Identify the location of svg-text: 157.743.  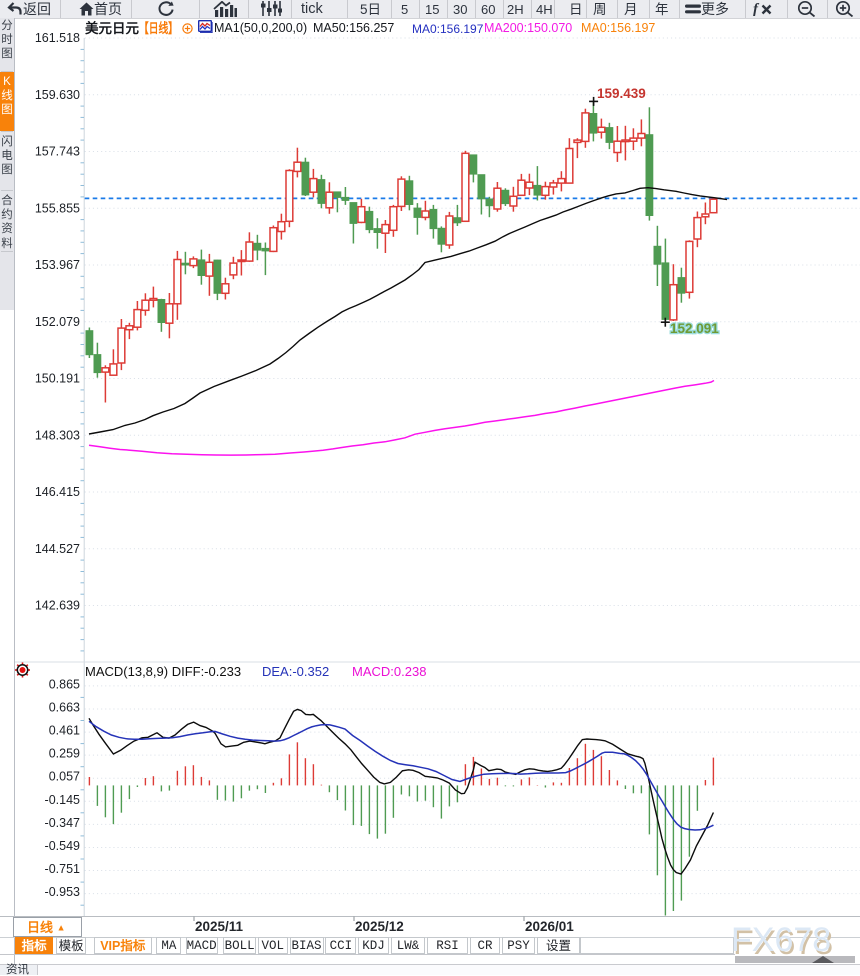
(57, 152).